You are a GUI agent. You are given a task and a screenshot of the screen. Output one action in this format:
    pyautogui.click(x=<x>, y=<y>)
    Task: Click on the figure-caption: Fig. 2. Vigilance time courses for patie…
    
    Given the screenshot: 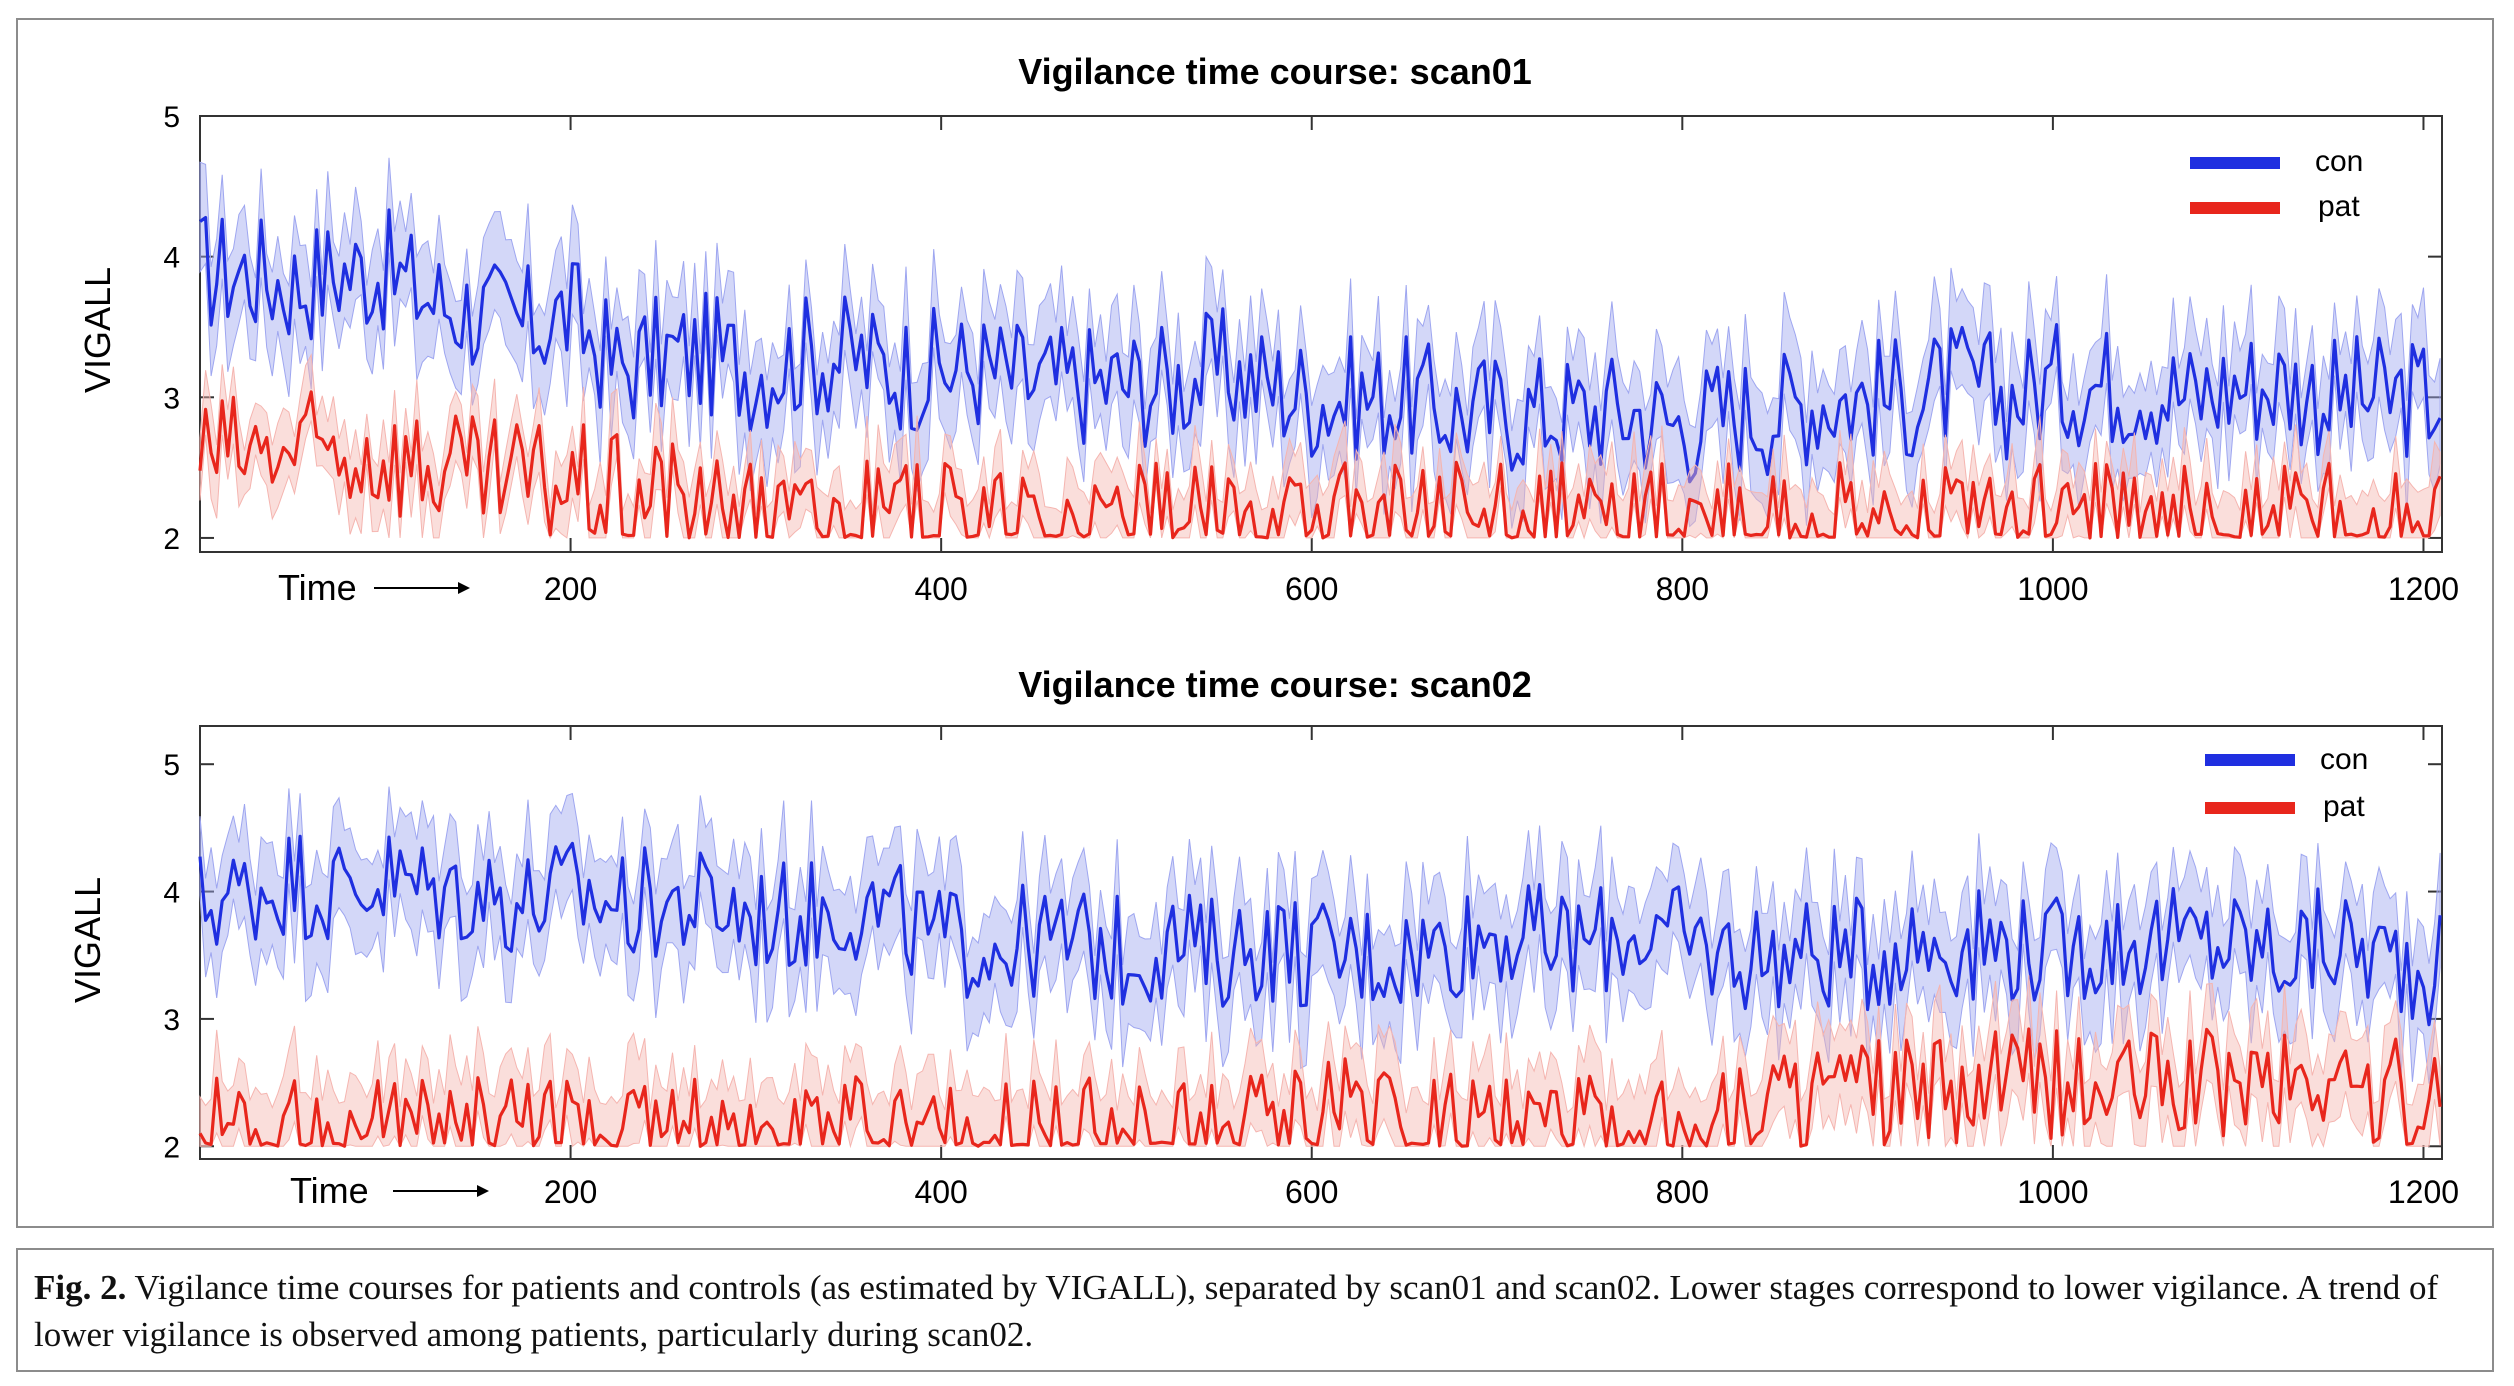 What is the action you would take?
    pyautogui.click(x=1255, y=1310)
    